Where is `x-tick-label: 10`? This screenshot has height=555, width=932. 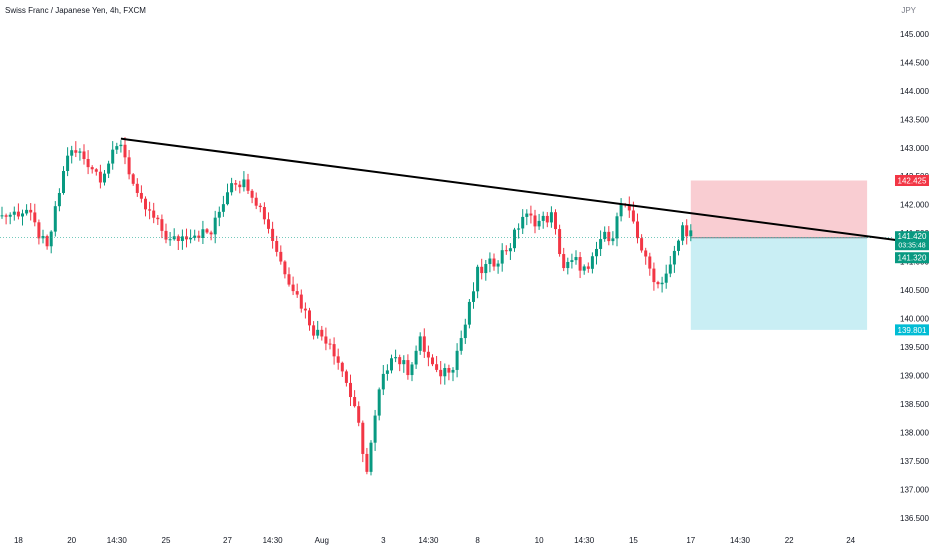
x-tick-label: 10 is located at coordinates (539, 540).